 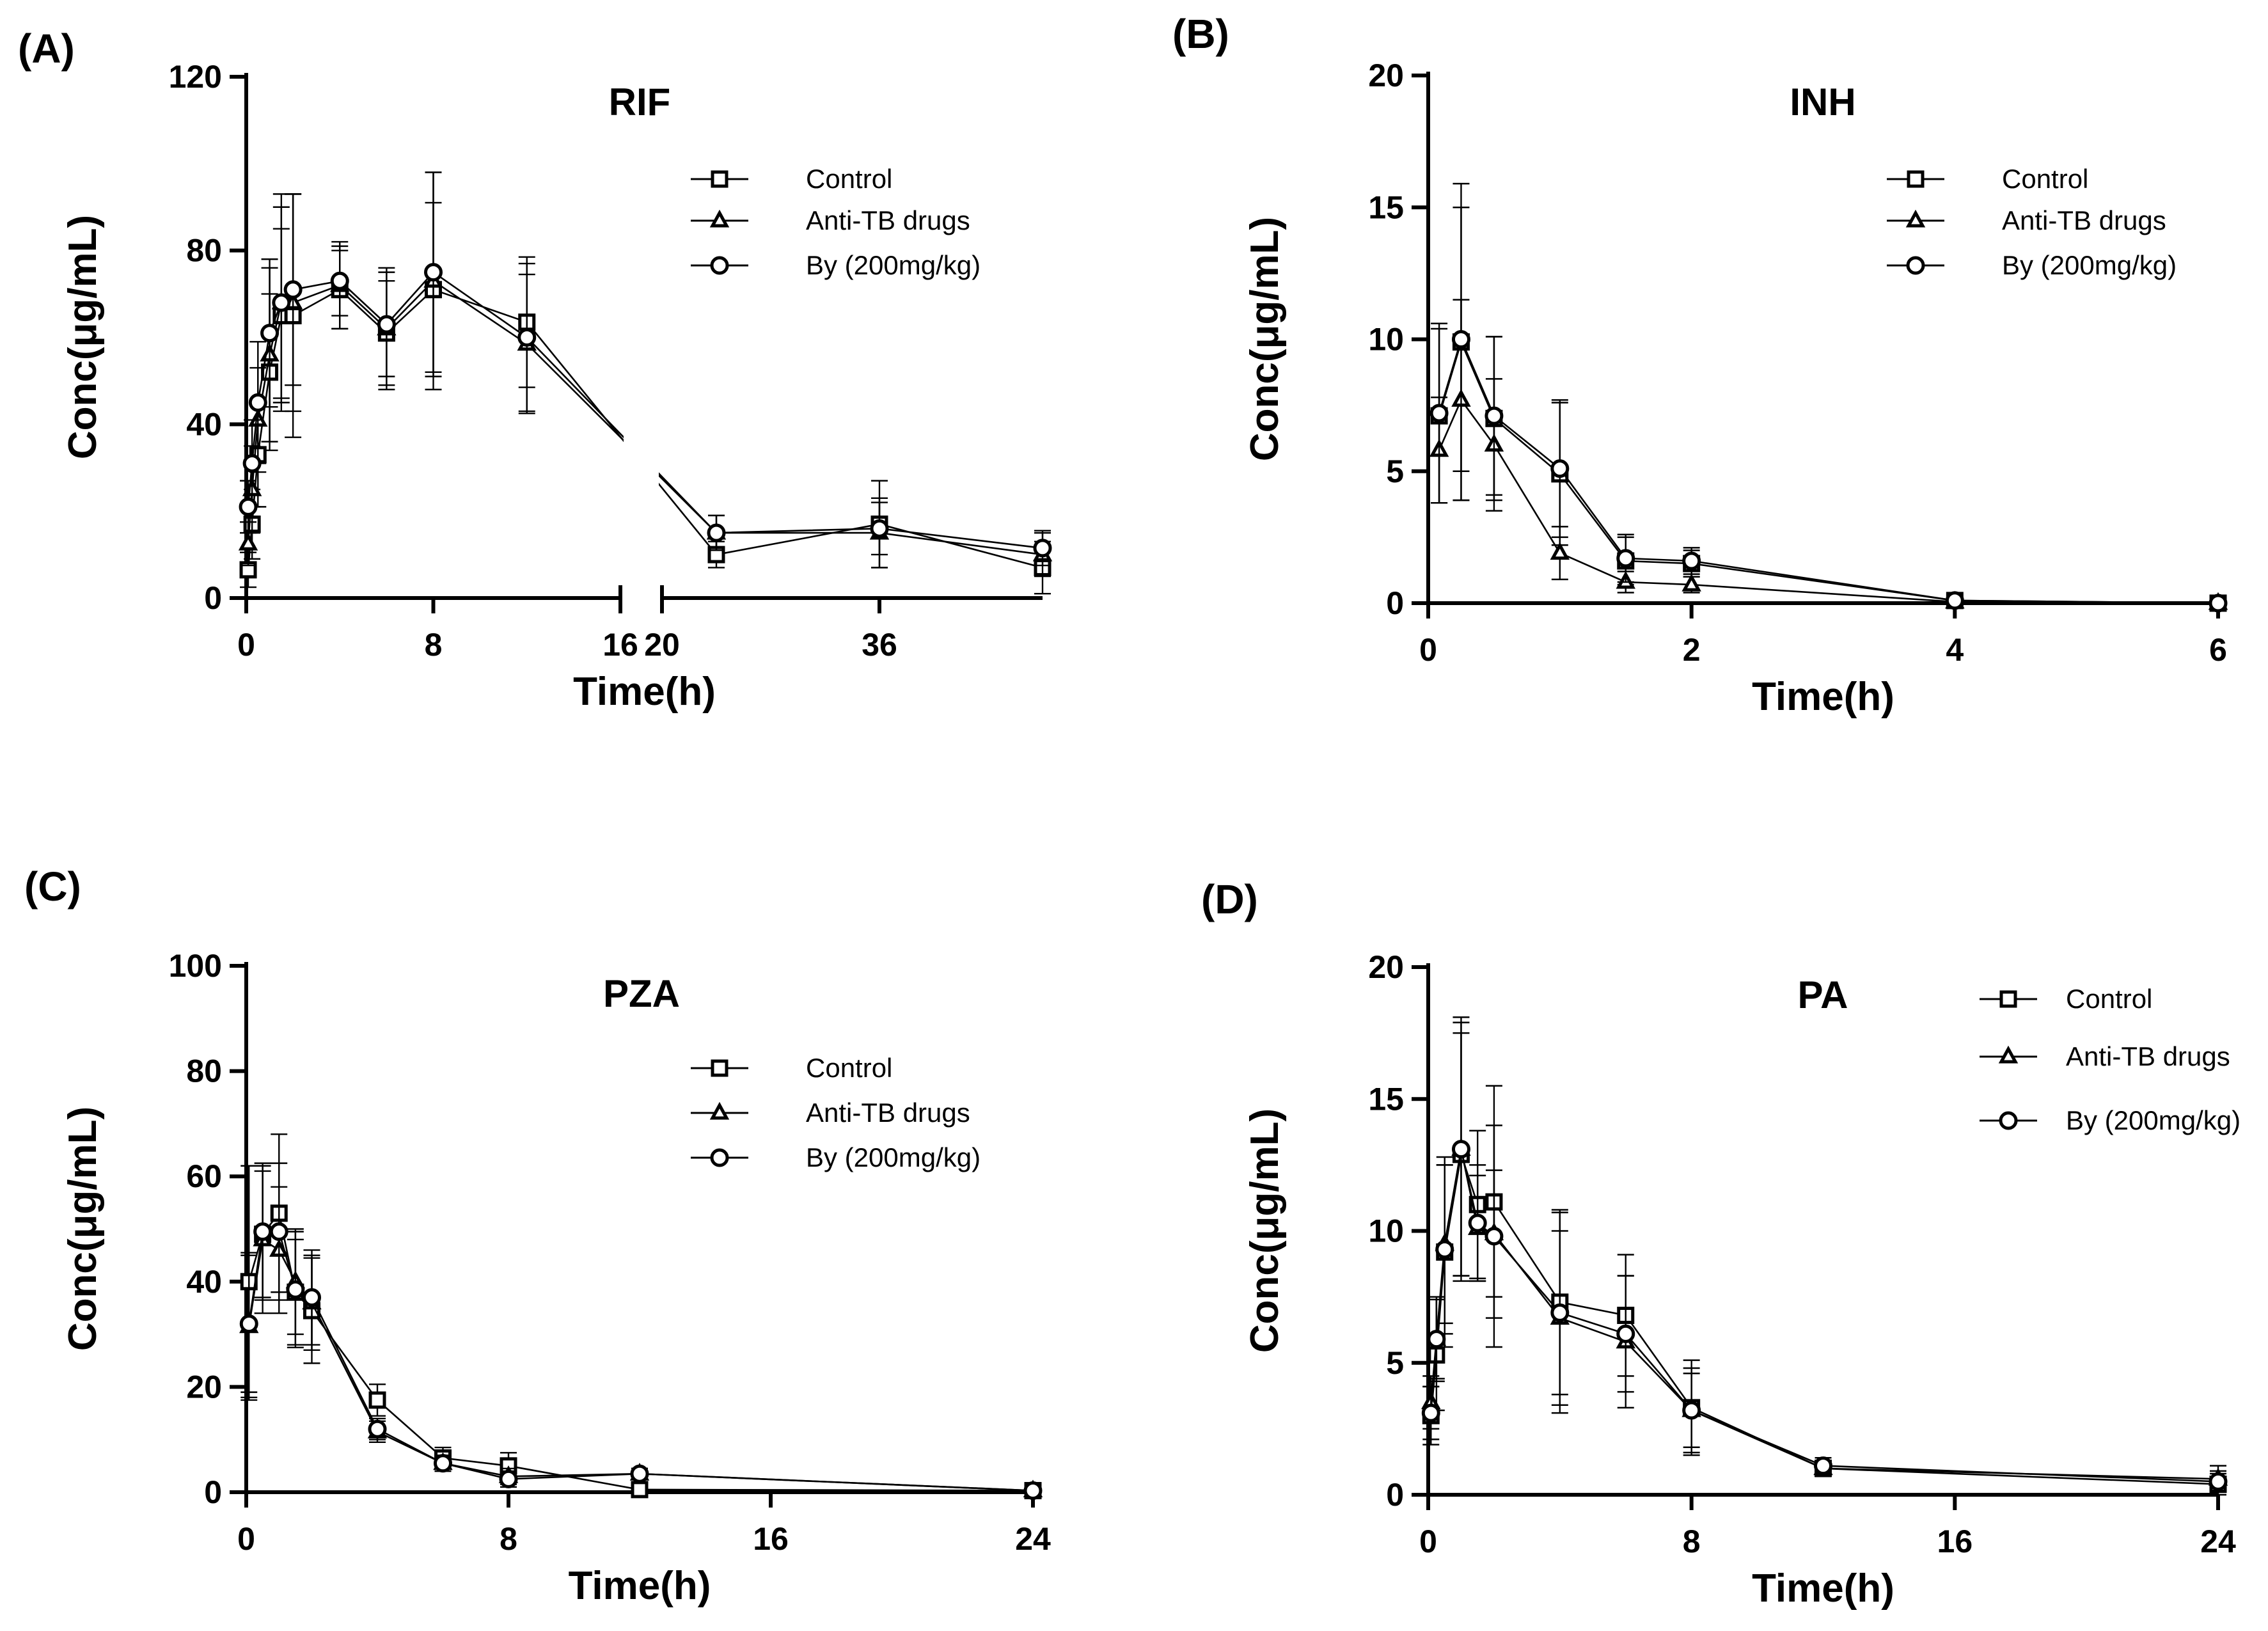 What do you see at coordinates (196, 77) in the screenshot?
I see `y-tick-label: 120` at bounding box center [196, 77].